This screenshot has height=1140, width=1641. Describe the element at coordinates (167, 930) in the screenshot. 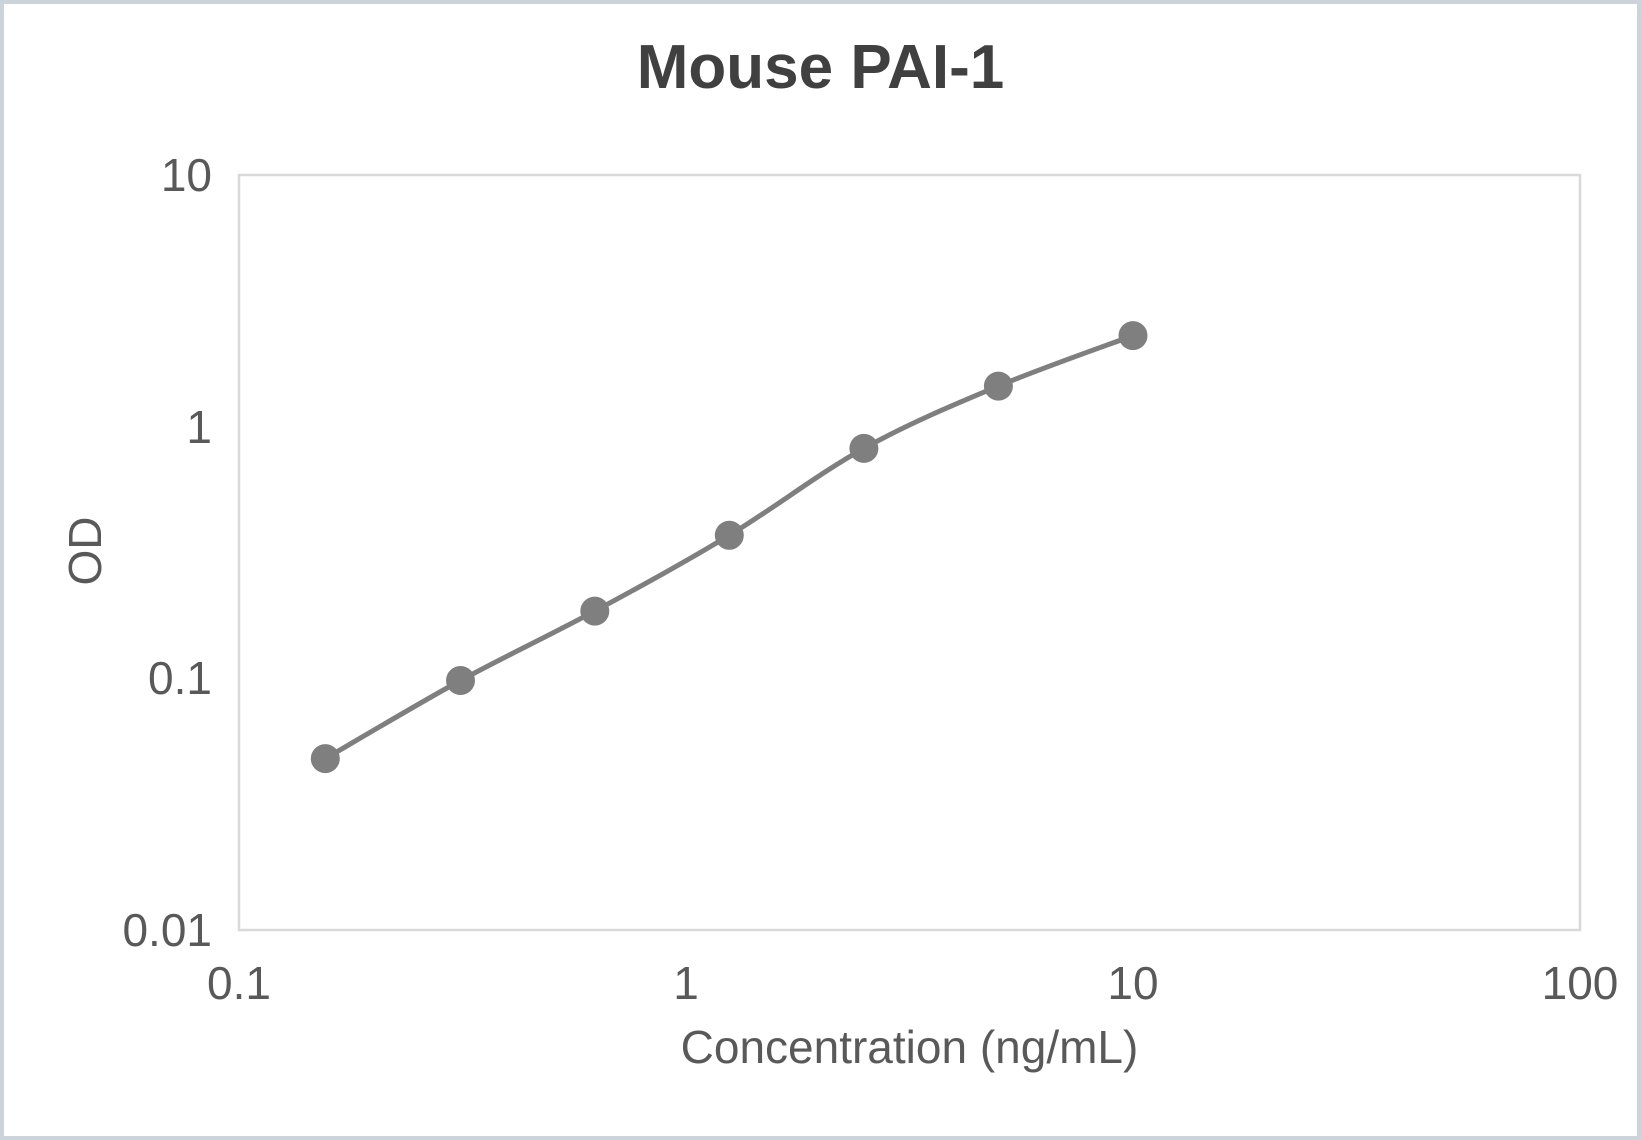

I see `y-tick-label: 0.01` at that location.